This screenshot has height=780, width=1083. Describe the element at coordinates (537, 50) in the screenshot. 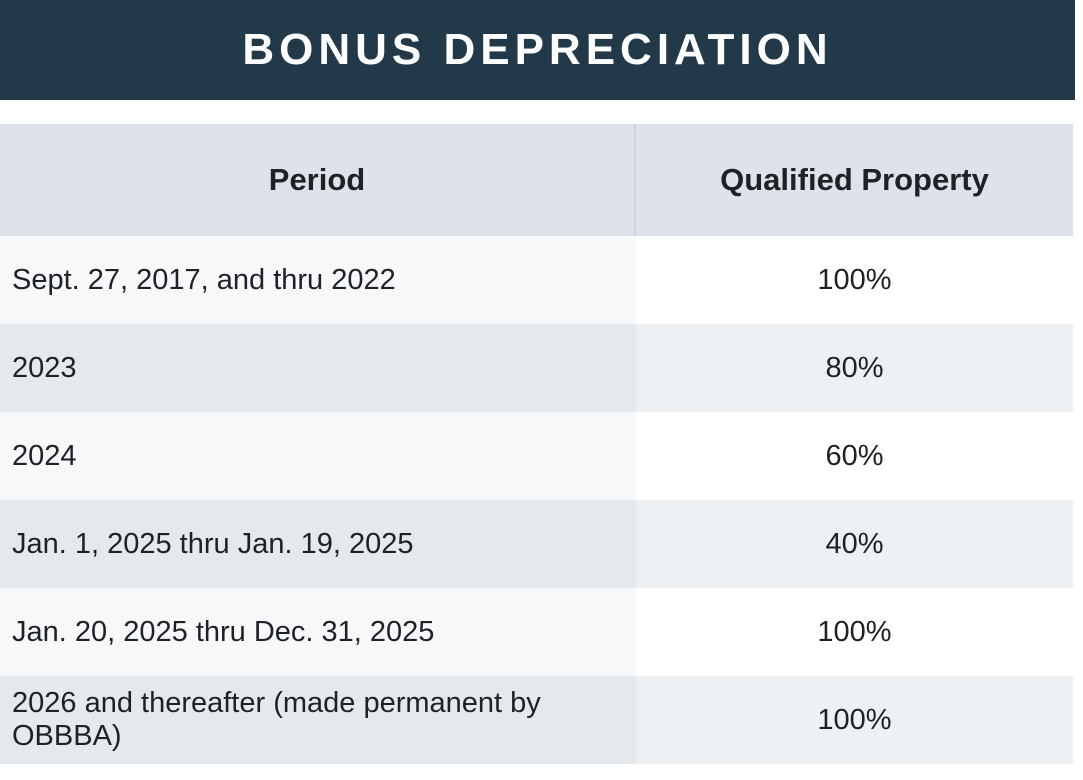

I see `banner-title: BONUS DEPRECIATION` at that location.